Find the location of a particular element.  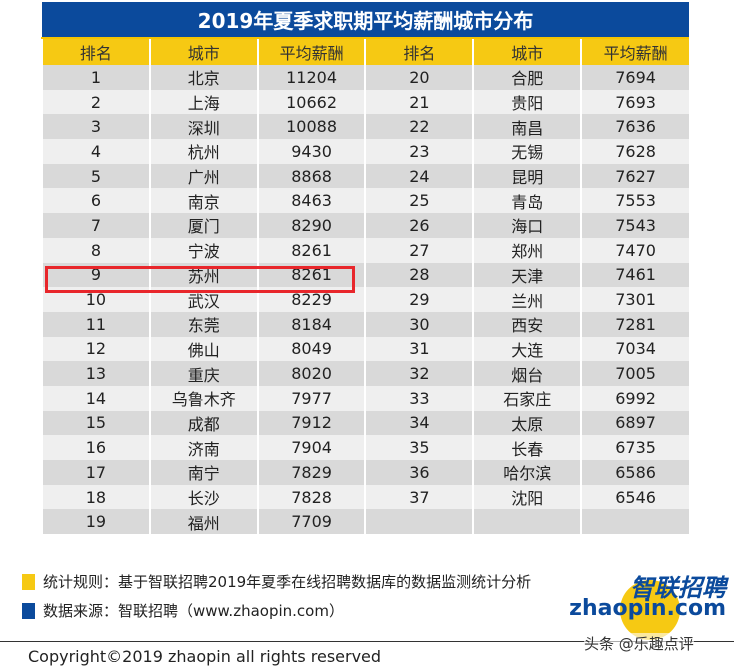

cell-city: 成都 is located at coordinates (203, 423).